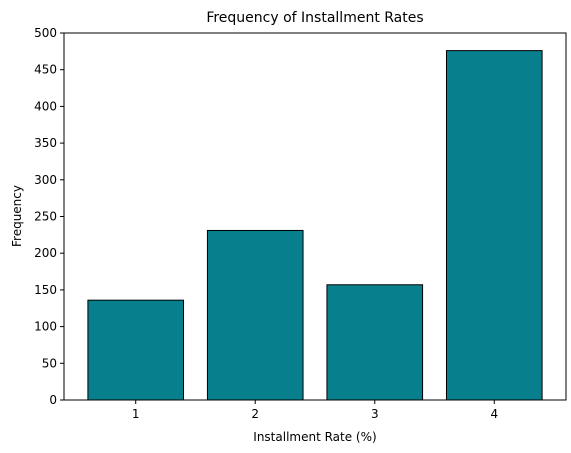 This screenshot has width=571, height=453. What do you see at coordinates (375, 414) in the screenshot?
I see `x-tick-label: 3` at bounding box center [375, 414].